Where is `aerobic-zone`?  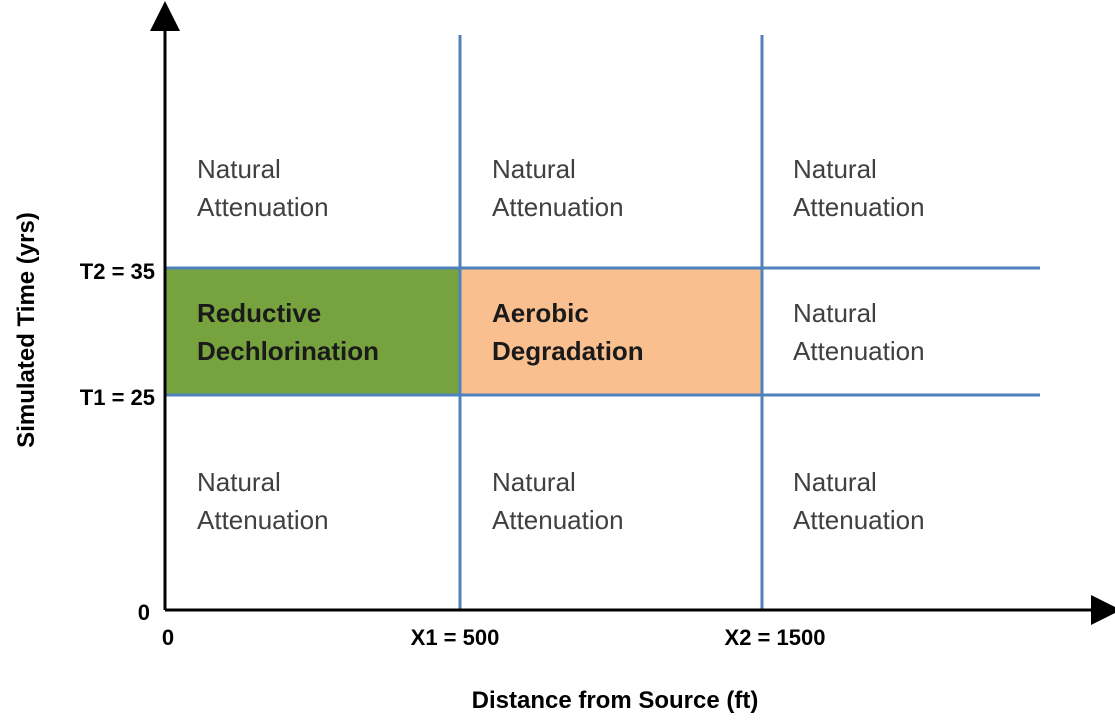
aerobic-zone is located at coordinates (611, 331).